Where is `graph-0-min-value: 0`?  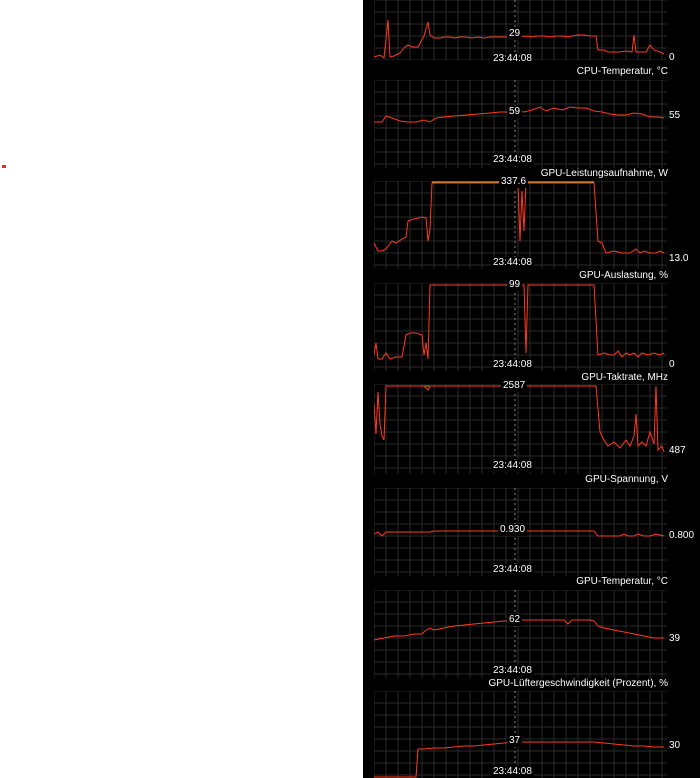 graph-0-min-value: 0 is located at coordinates (672, 57).